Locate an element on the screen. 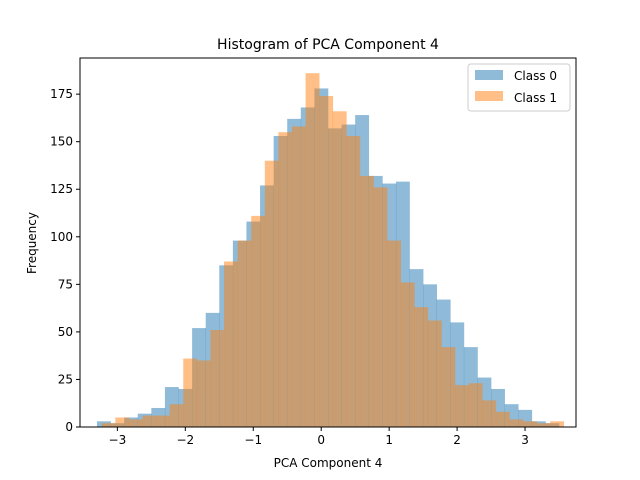 The image size is (640, 480). x-tick-label: 0 is located at coordinates (321, 440).